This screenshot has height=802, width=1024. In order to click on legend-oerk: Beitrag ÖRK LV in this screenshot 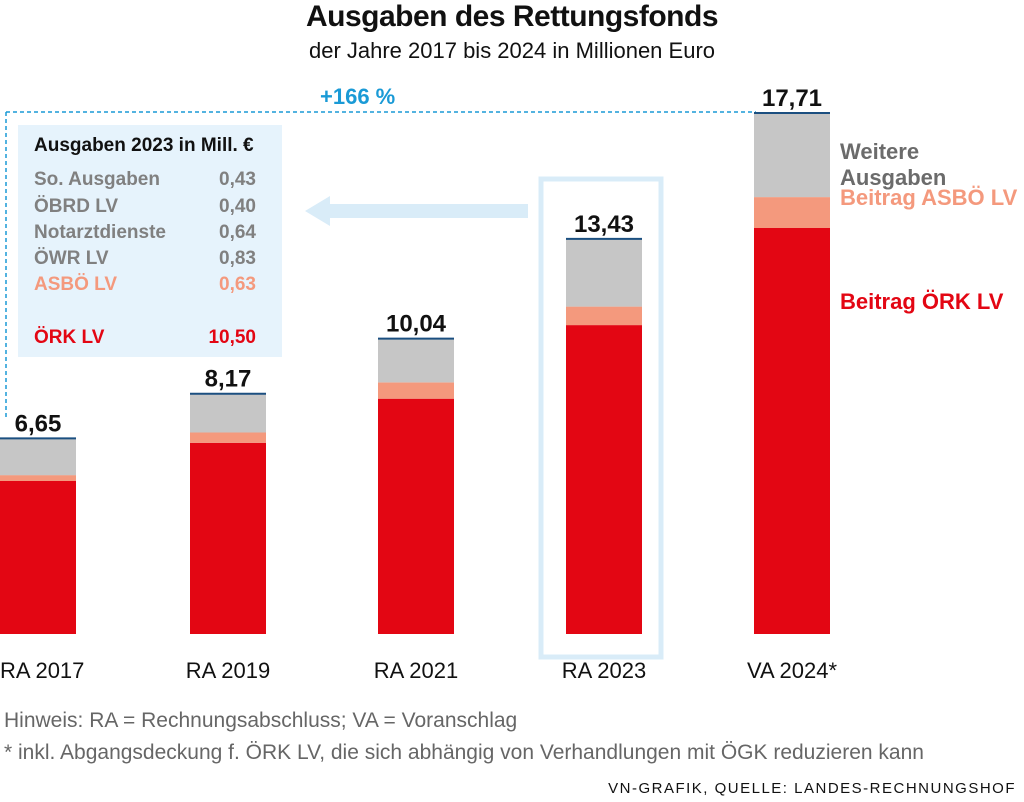, I will do `click(922, 301)`.